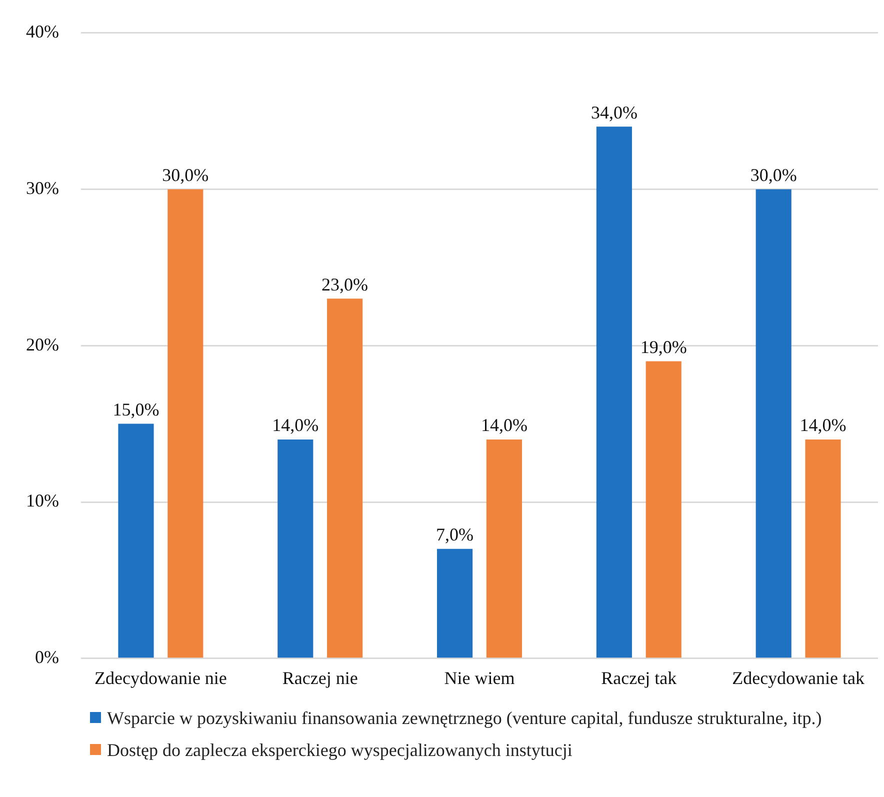  What do you see at coordinates (663, 346) in the screenshot?
I see `data-label: 19,0%` at bounding box center [663, 346].